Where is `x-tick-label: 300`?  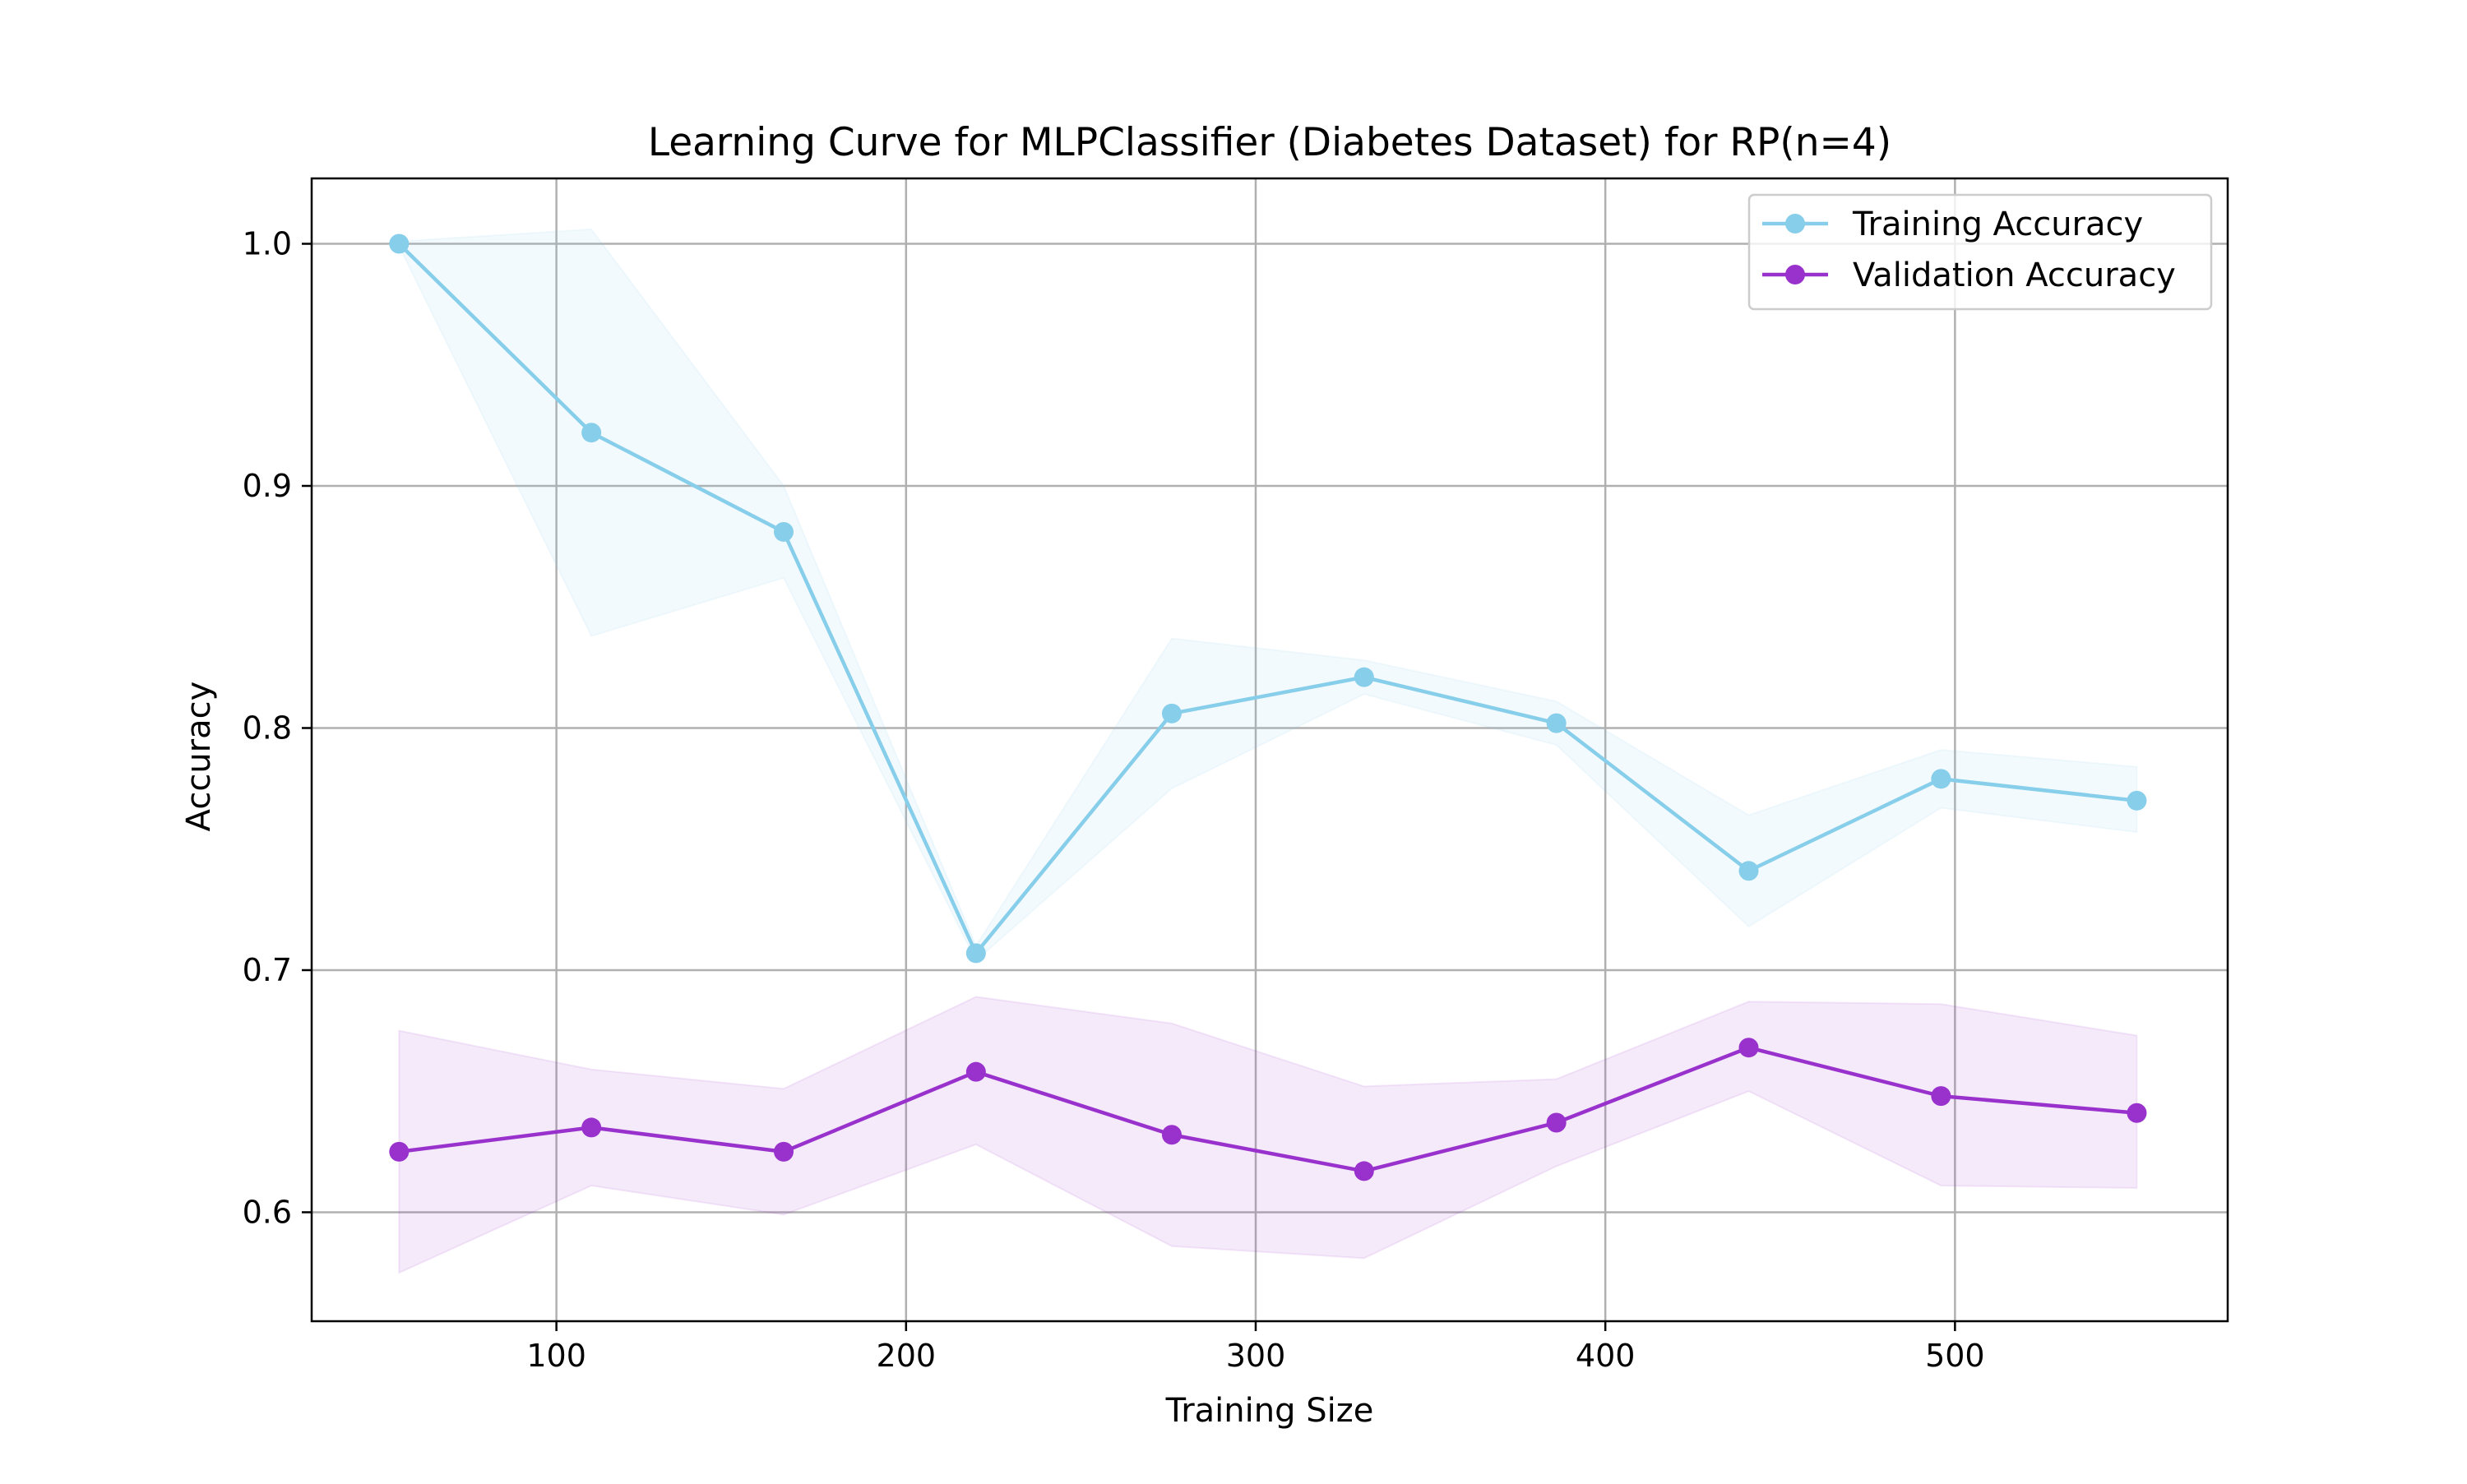
x-tick-label: 300 is located at coordinates (1256, 1356).